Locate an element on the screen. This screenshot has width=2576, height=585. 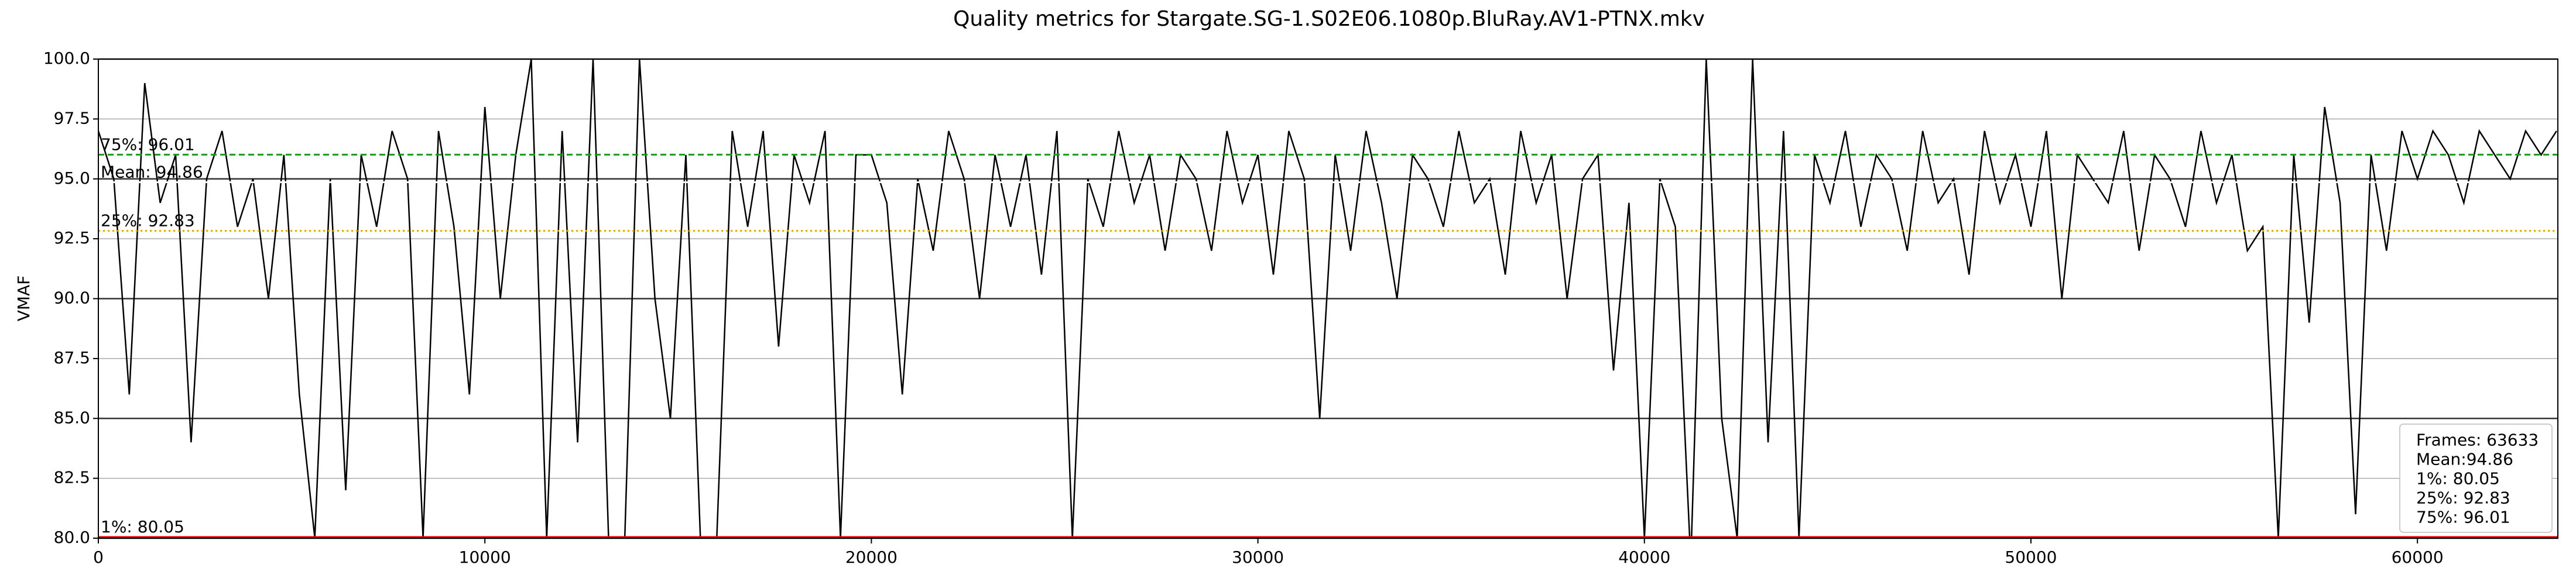
legend-box is located at coordinates (2476, 478).